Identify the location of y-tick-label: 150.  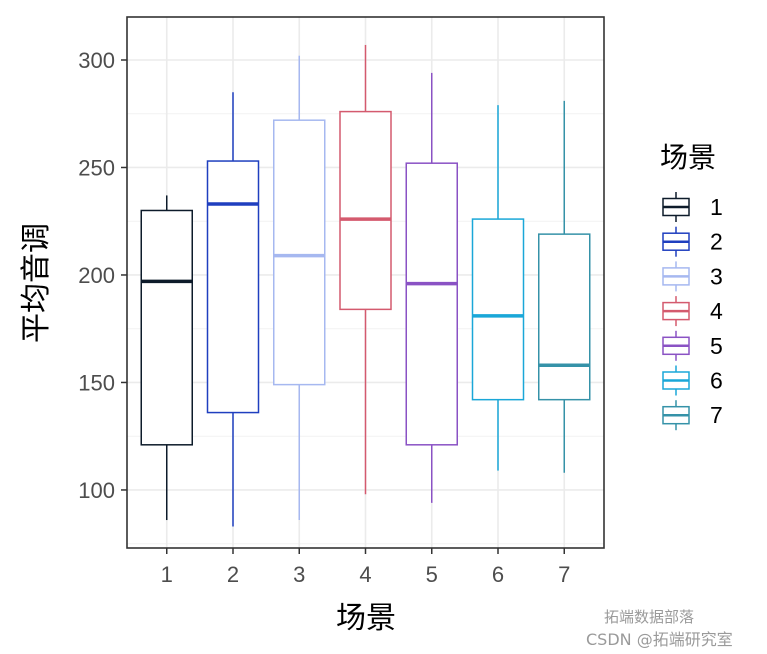
(96, 382).